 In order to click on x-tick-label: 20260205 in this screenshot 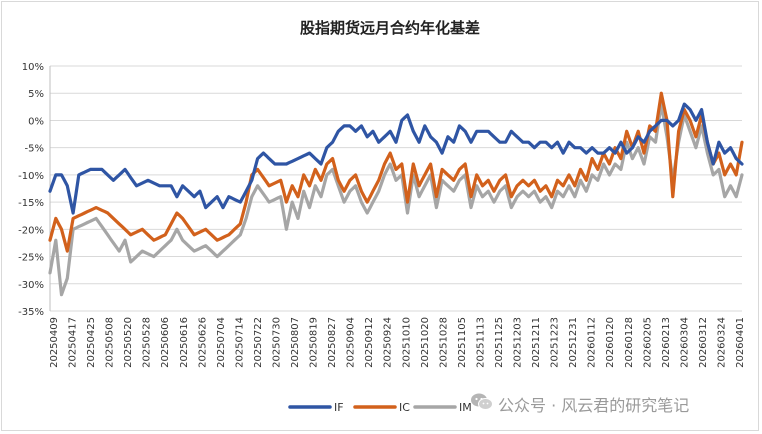, I will do `click(647, 342)`.